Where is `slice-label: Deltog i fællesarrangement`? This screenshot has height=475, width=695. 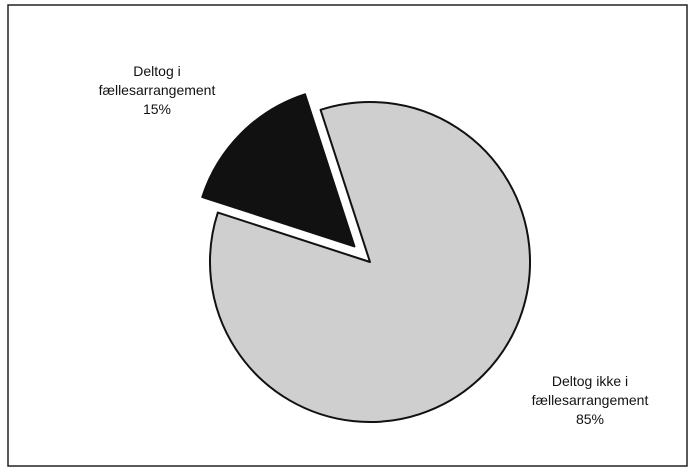 slice-label: Deltog i fællesarrangement is located at coordinates (157, 80).